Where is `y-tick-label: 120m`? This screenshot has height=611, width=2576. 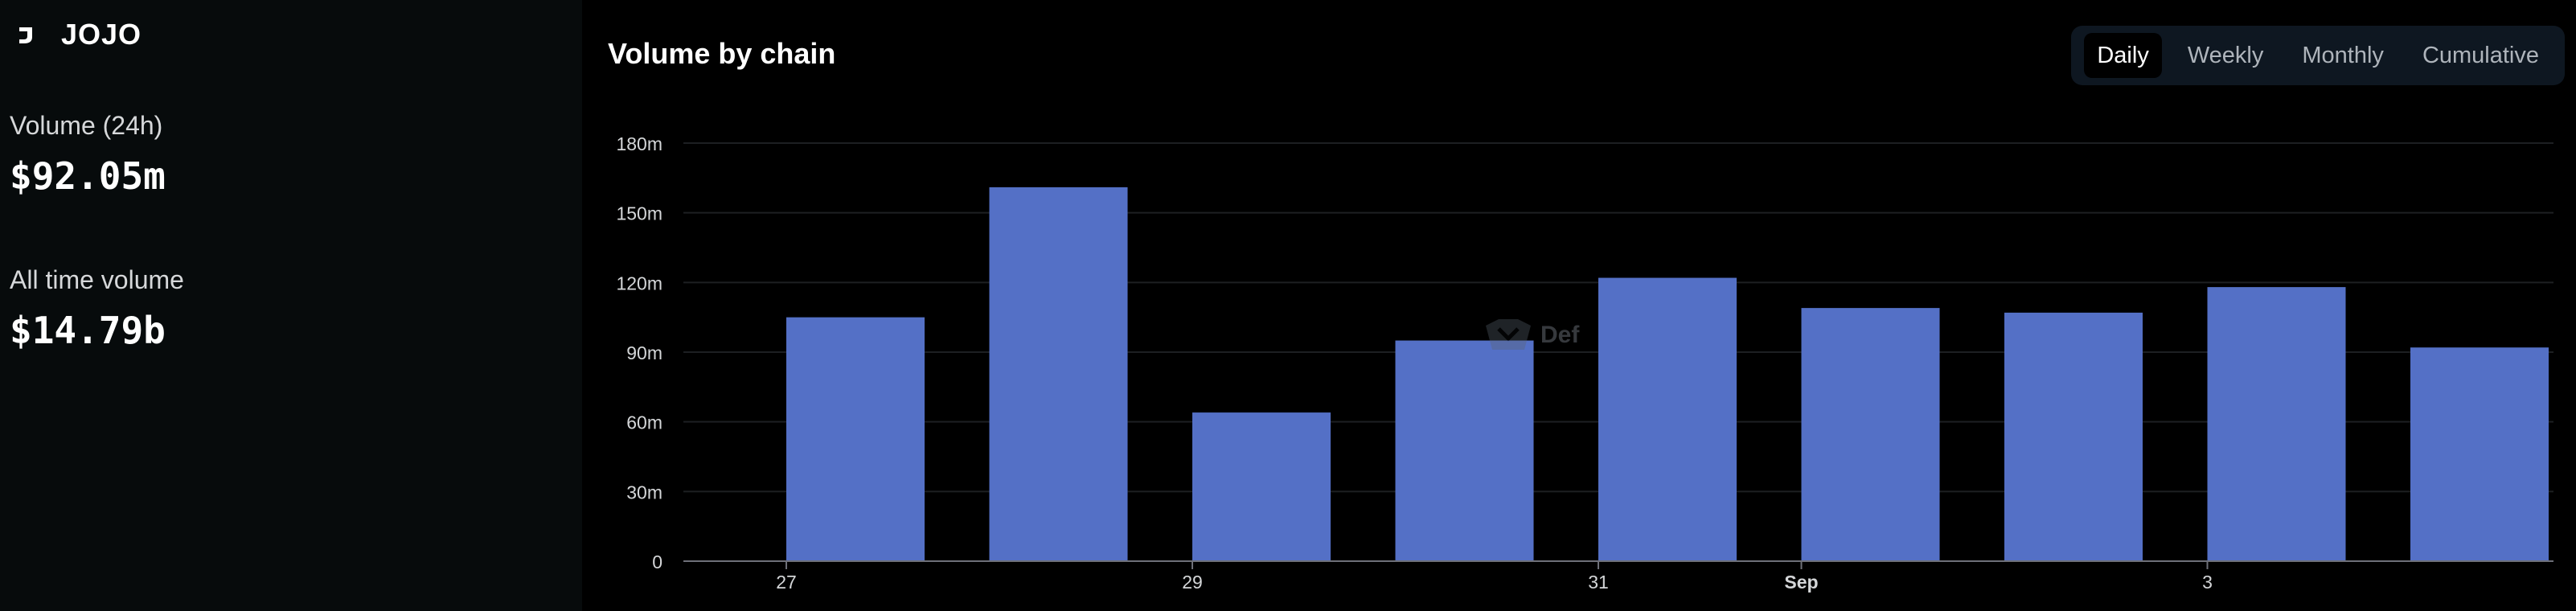 y-tick-label: 120m is located at coordinates (639, 283).